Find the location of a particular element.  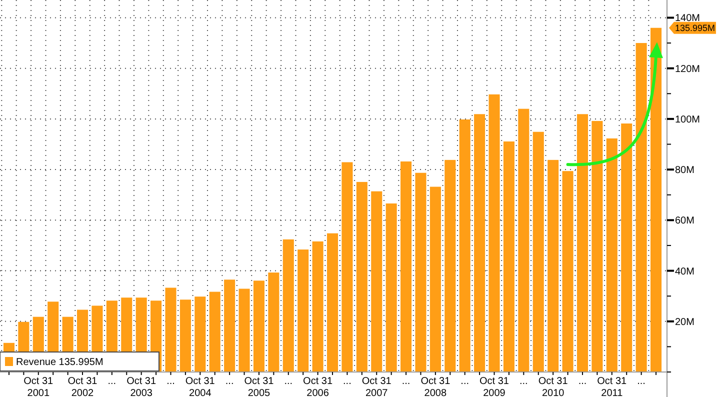

text: 135.995M is located at coordinates (695, 28).